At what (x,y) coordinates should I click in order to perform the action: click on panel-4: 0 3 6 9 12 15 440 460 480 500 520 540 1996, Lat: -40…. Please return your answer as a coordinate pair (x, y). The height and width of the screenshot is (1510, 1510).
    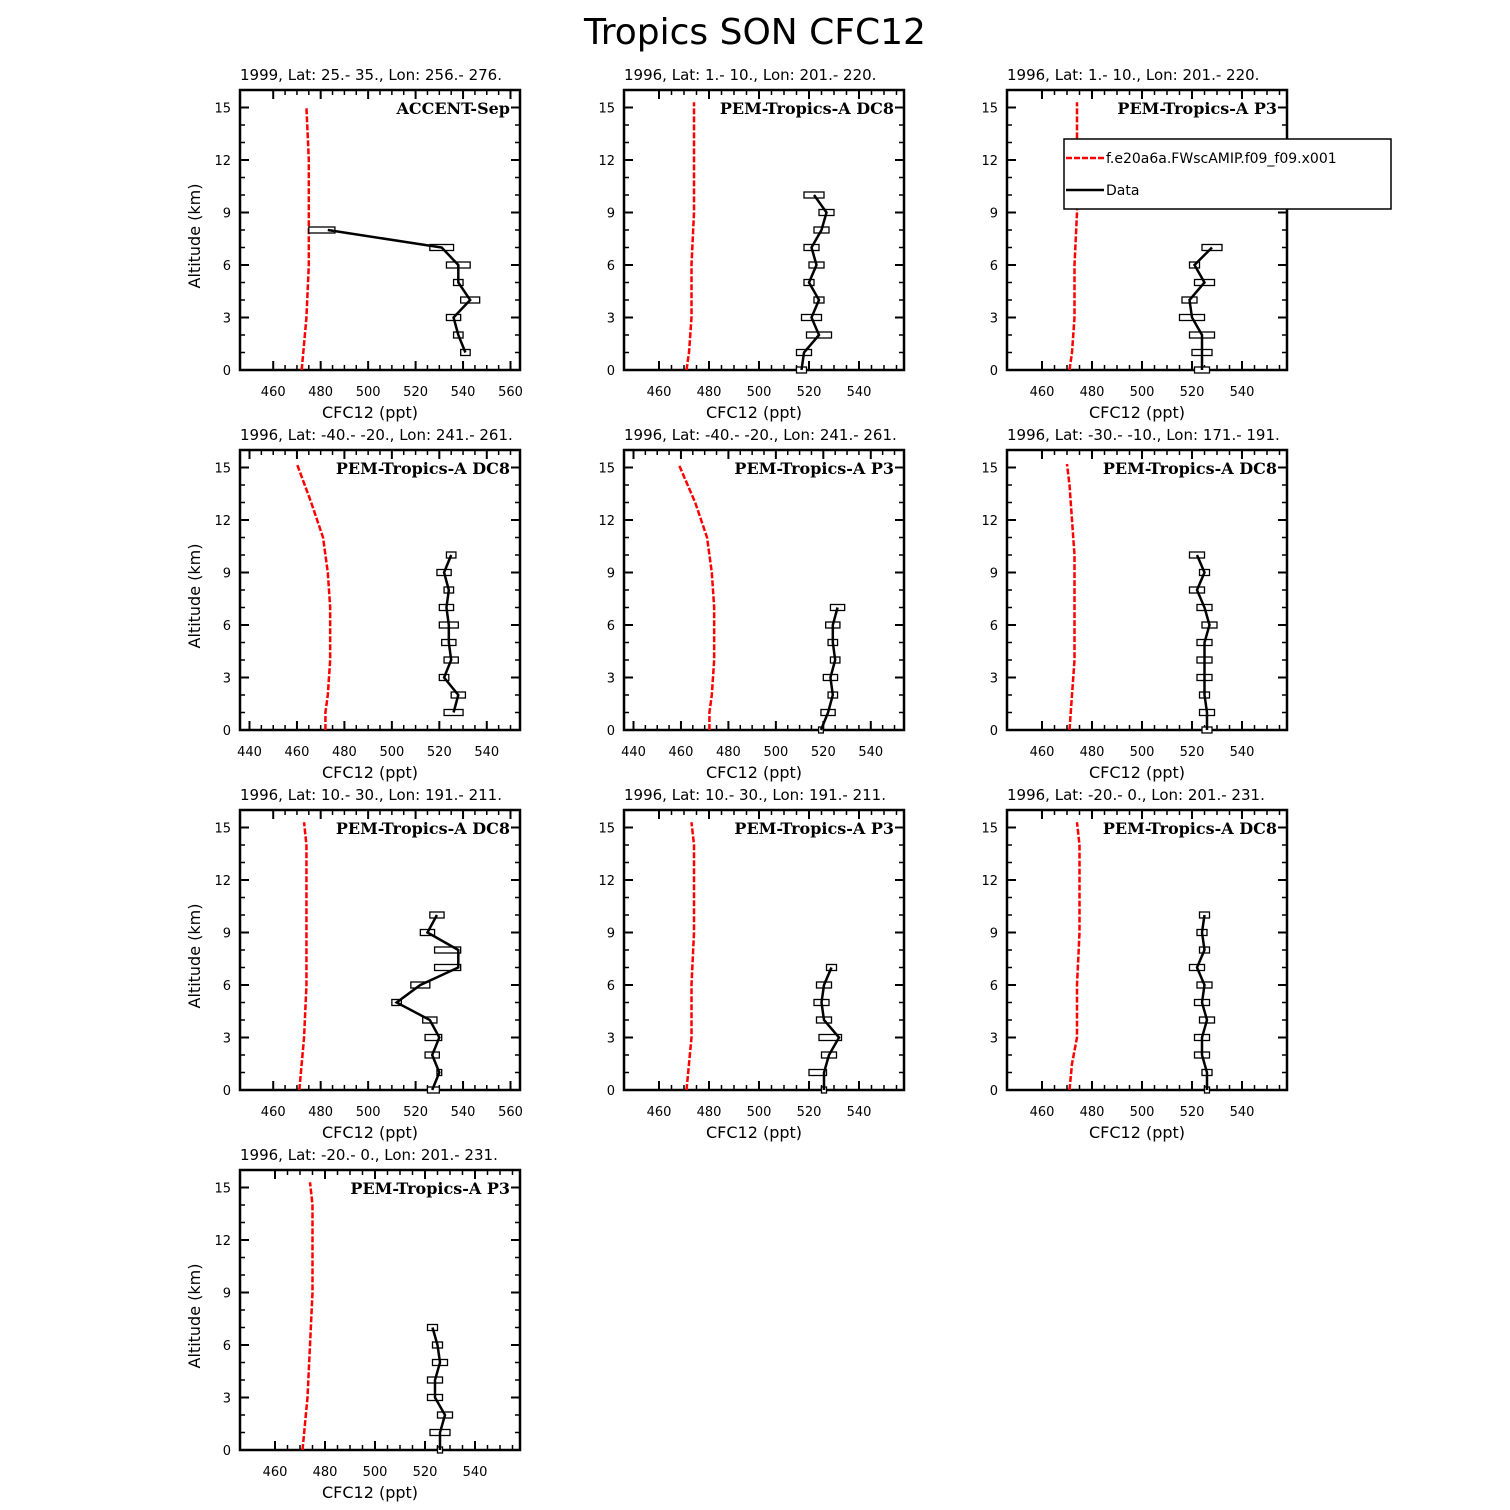
    Looking at the image, I should click on (353, 604).